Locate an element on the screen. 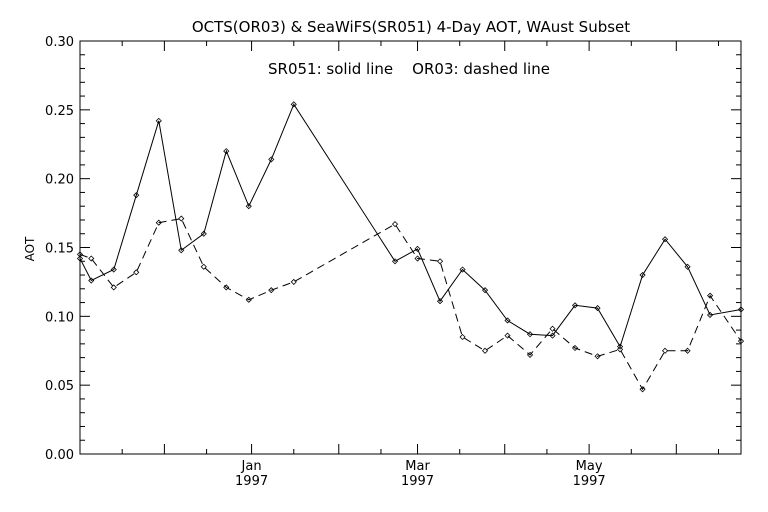 The height and width of the screenshot is (512, 768). y-tick-label: 0.00 is located at coordinates (59, 455).